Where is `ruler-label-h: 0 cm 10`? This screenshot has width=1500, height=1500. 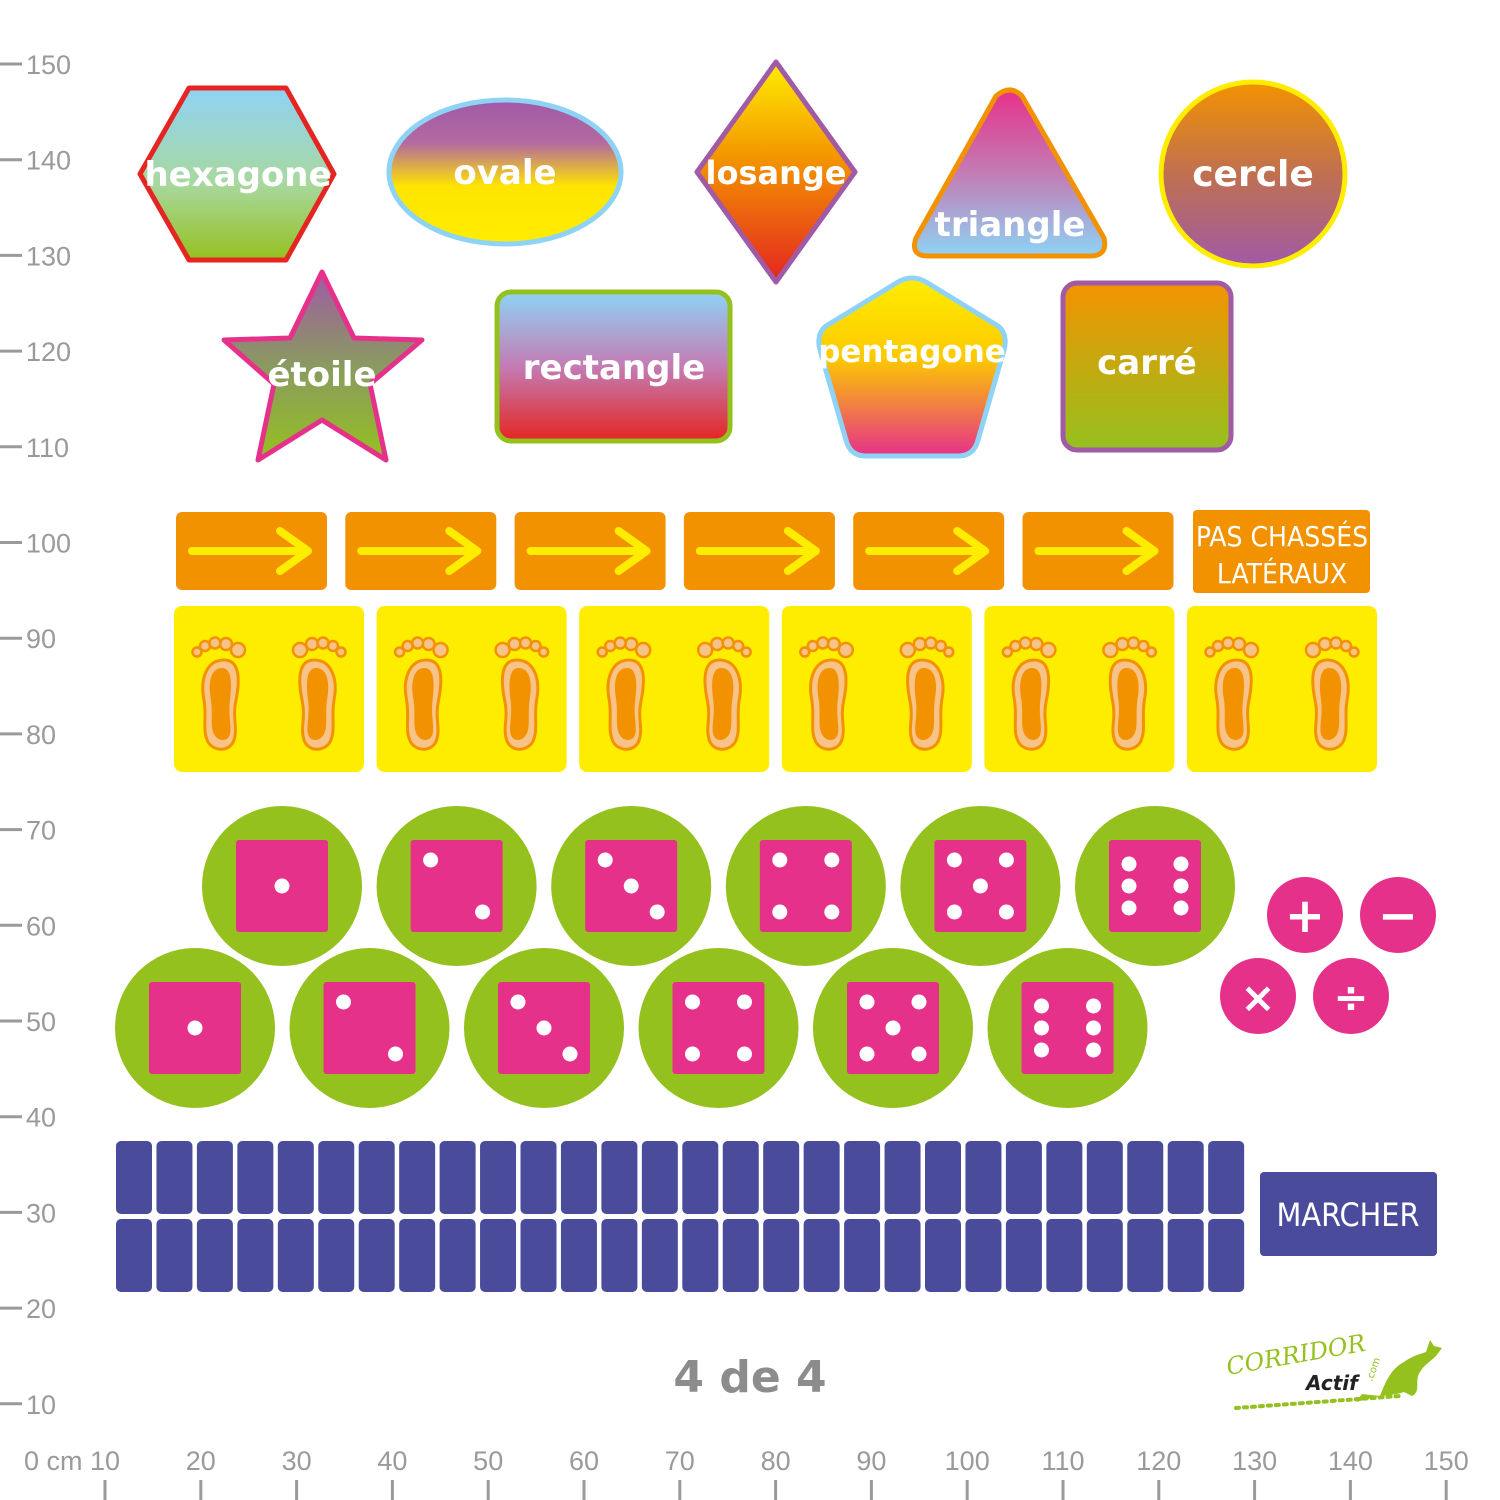 ruler-label-h: 0 cm 10 is located at coordinates (72, 1461).